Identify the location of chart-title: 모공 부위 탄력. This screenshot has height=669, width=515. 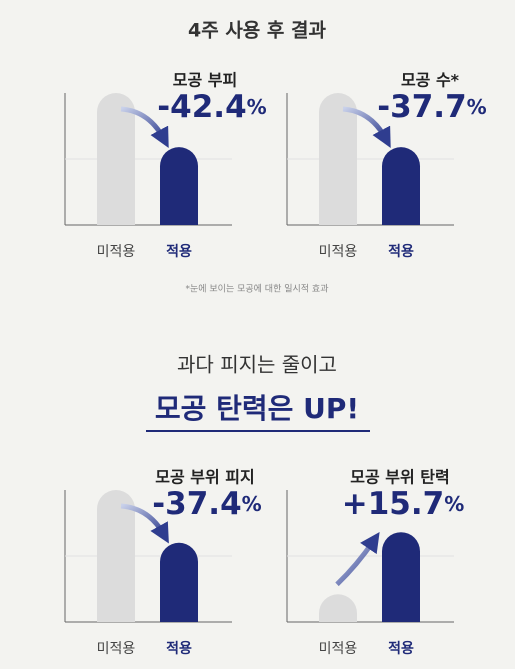
(399, 477).